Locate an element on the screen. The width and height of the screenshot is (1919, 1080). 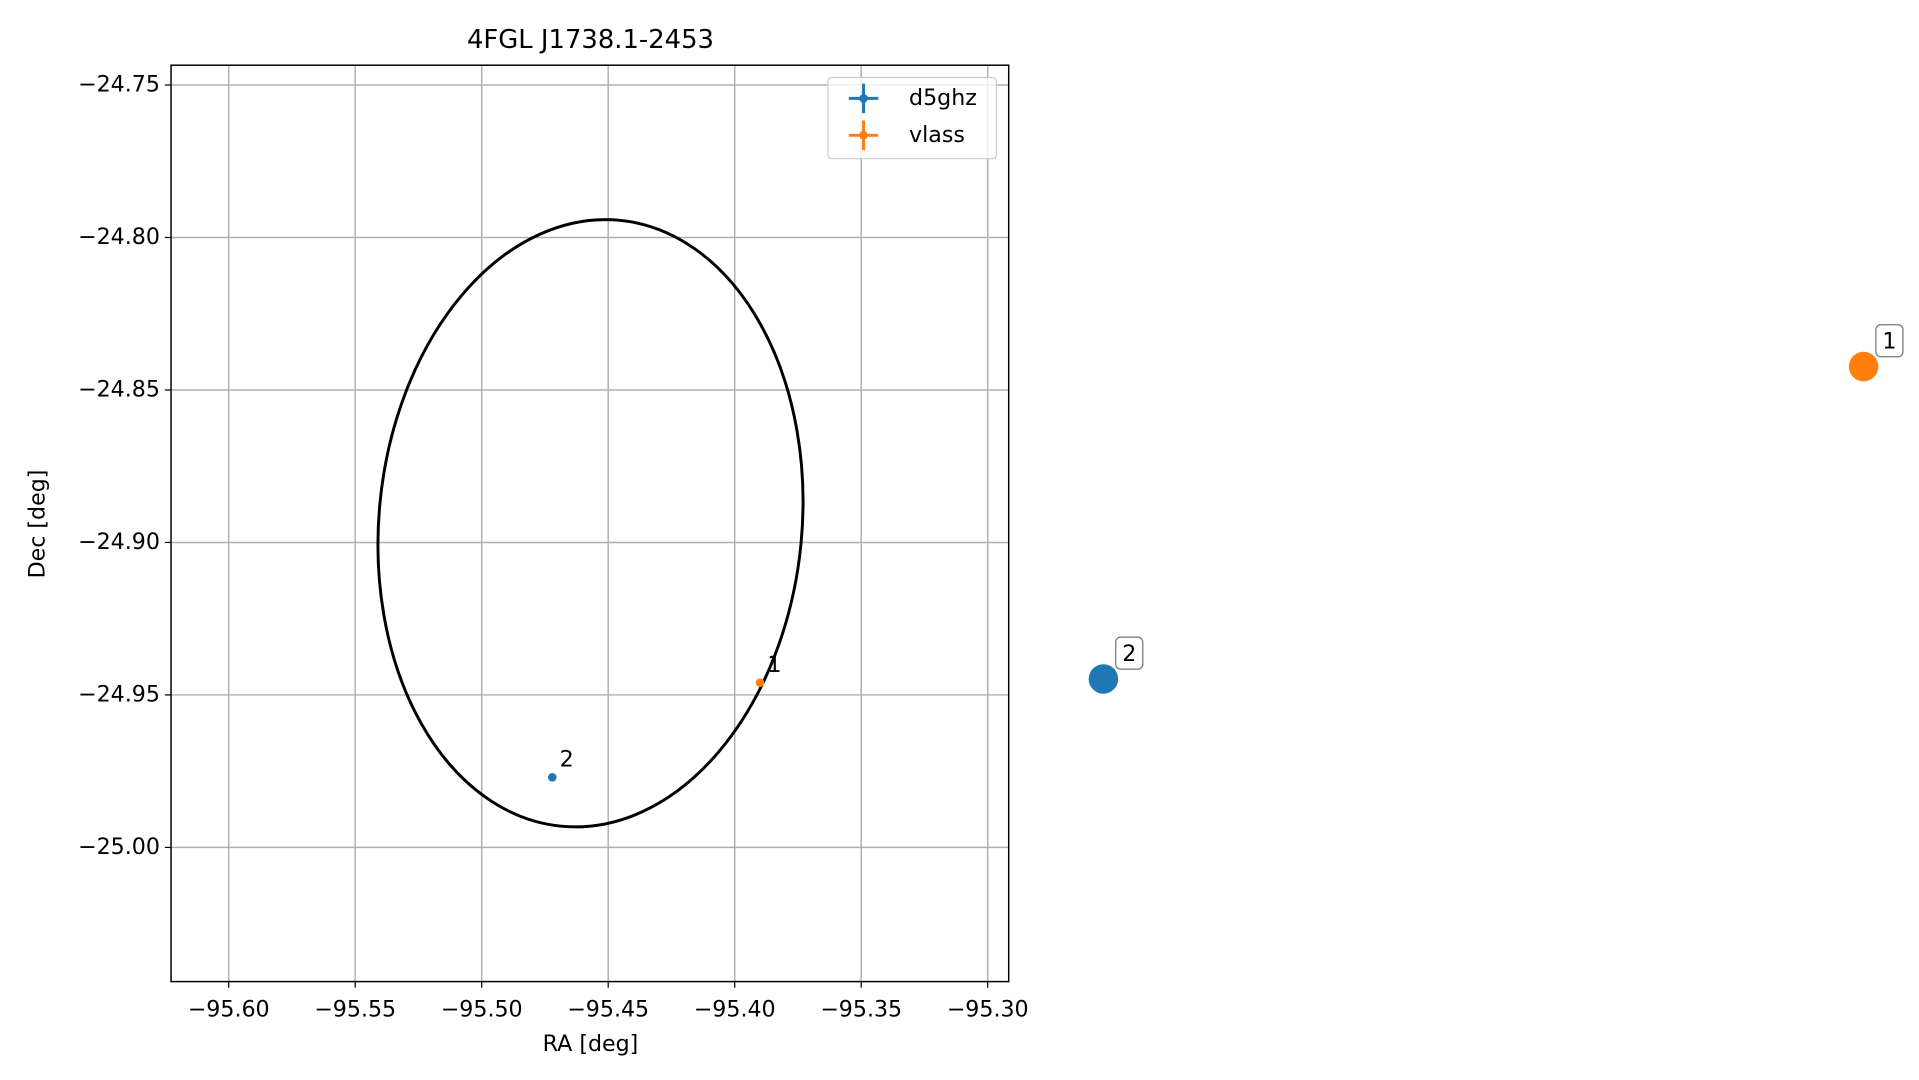
y-tick-label: −24.75 is located at coordinates (119, 85).